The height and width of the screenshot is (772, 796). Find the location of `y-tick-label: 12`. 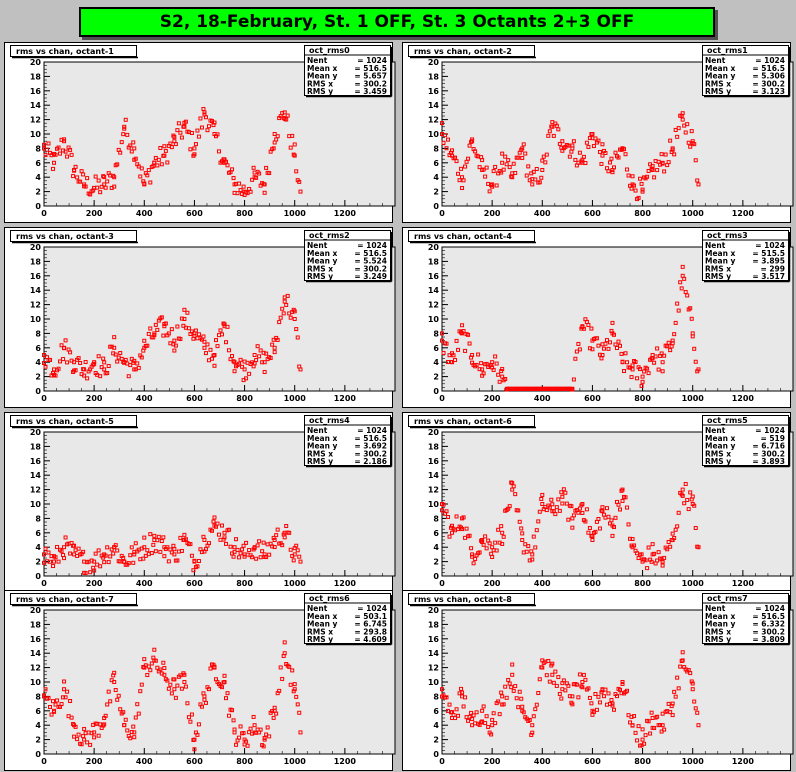

y-tick-label: 12 is located at coordinates (35, 120).